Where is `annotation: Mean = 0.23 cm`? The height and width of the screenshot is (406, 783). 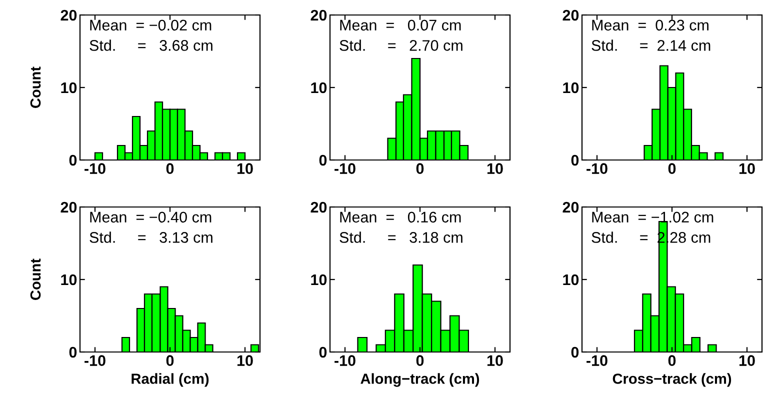
annotation: Mean = 0.23 cm is located at coordinates (650, 25).